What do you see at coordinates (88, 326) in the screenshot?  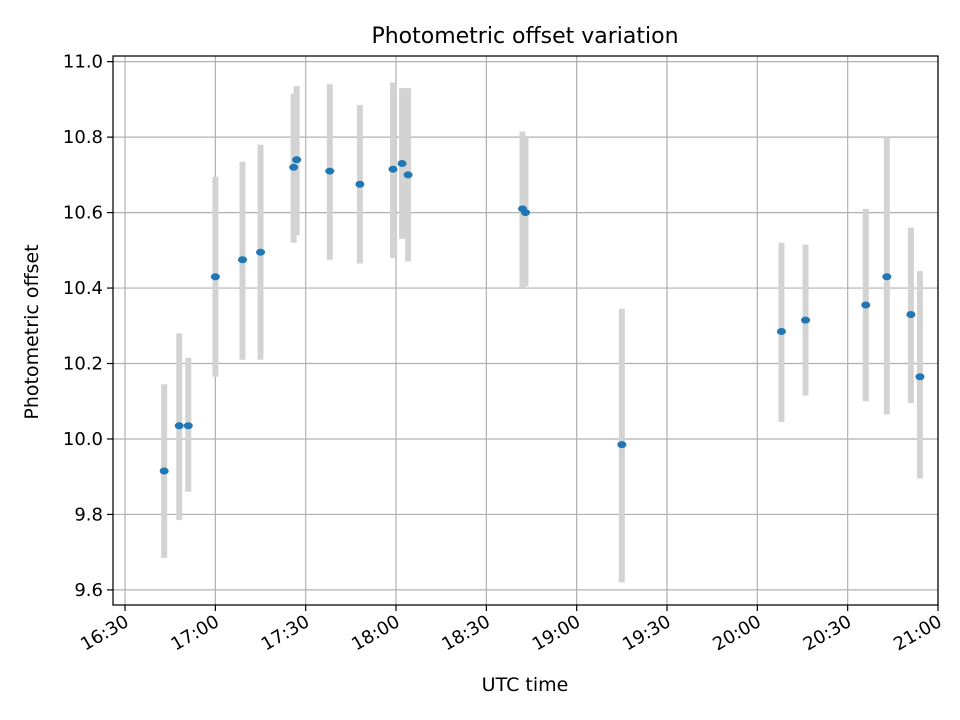 I see `y-axis-ticks: 9.6 9.8 10.0 10.2 10.4 10.6 10.8 11.0` at bounding box center [88, 326].